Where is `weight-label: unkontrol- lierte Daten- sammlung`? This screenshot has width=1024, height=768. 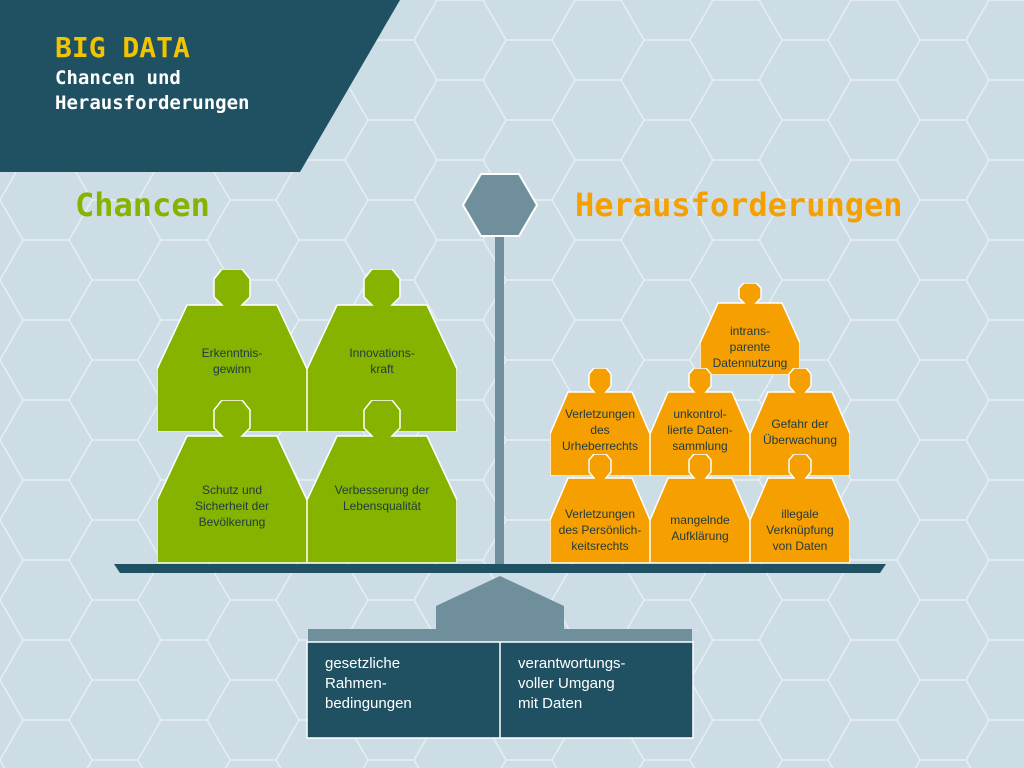
weight-label: unkontrol- lierte Daten- sammlung is located at coordinates (700, 430).